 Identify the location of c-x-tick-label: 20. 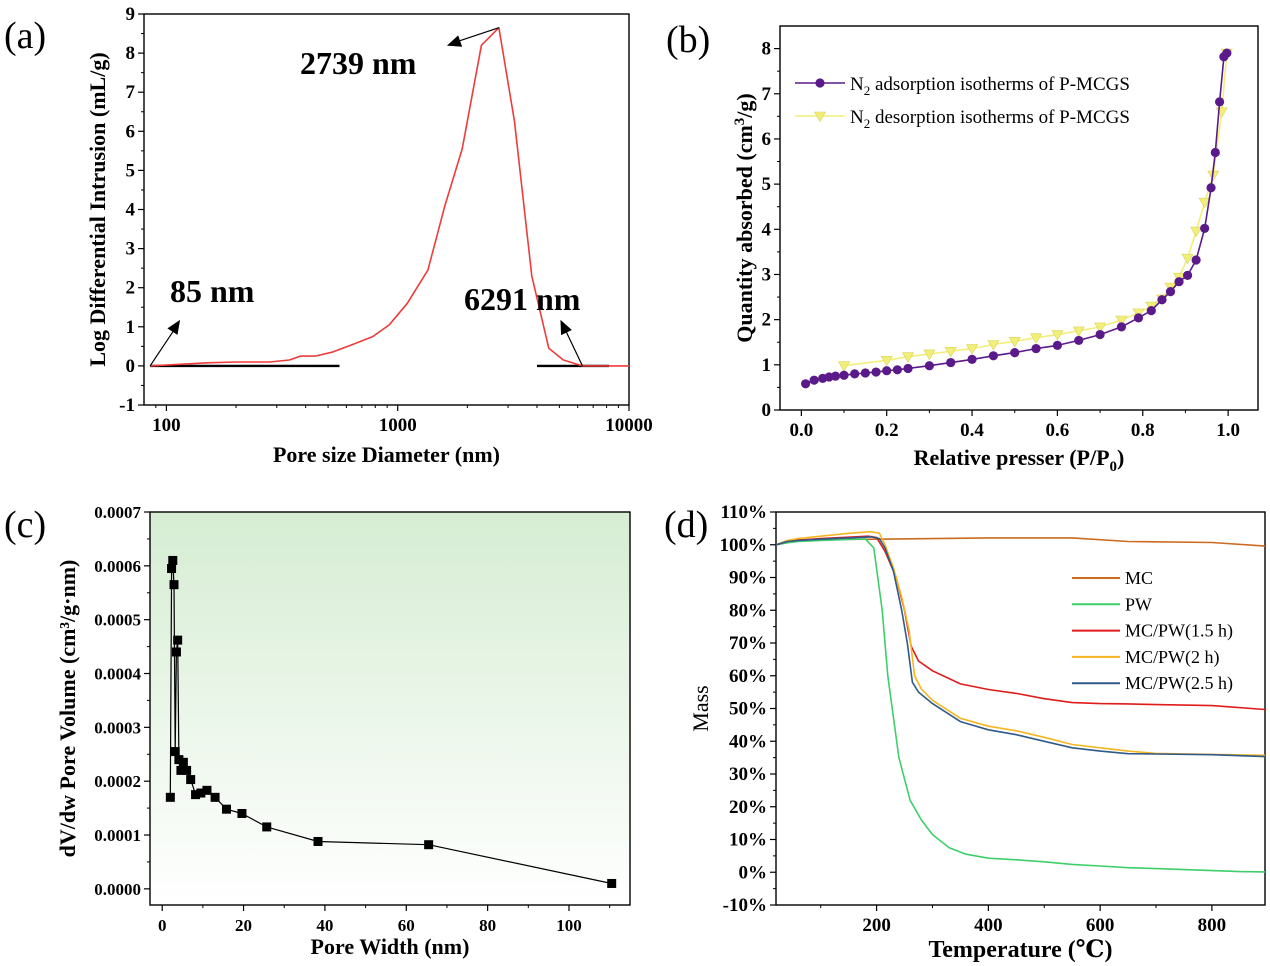
(243, 925).